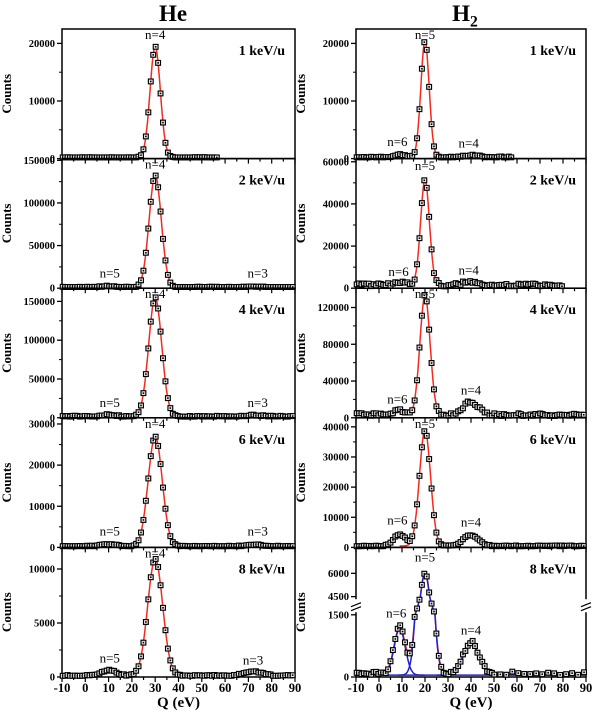 The image size is (600, 713). What do you see at coordinates (155, 688) in the screenshot?
I see `x-tick-label: 30` at bounding box center [155, 688].